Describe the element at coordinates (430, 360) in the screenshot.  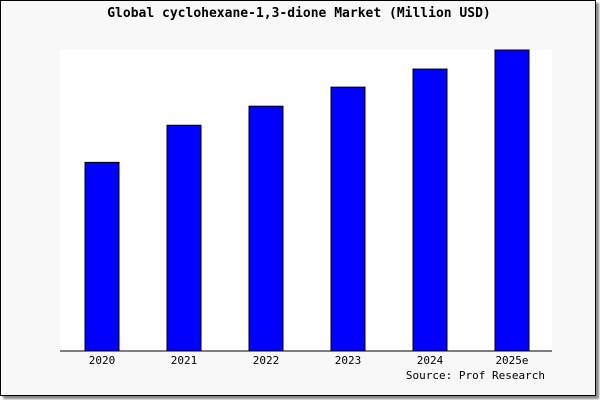
I see `x-tick-label: 2024` at that location.